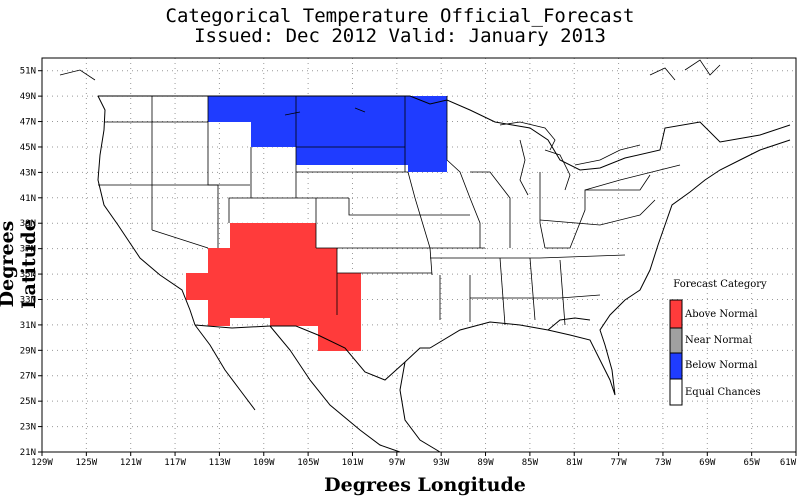 This screenshot has width=800, height=500. Describe the element at coordinates (28, 351) in the screenshot. I see `y-tick-label: 29N` at that location.